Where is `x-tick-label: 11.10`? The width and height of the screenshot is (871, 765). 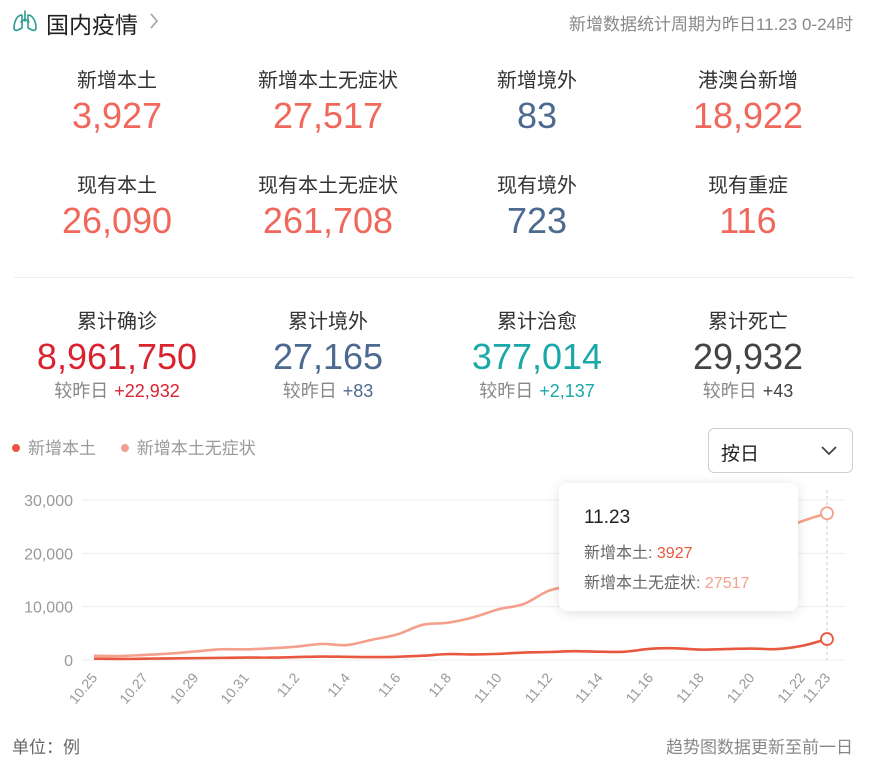 x-tick-label: 11.10 is located at coordinates (488, 687).